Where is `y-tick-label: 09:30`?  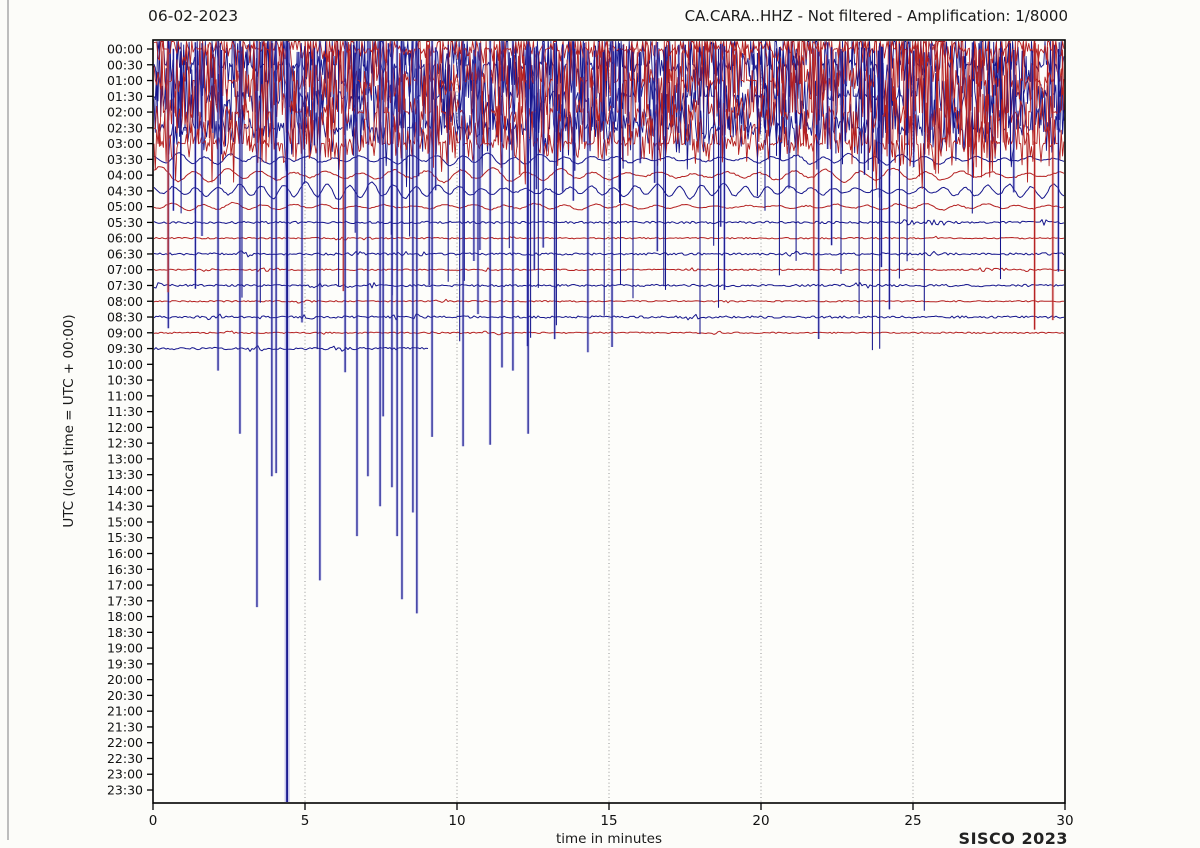
y-tick-label: 09:30 is located at coordinates (125, 348).